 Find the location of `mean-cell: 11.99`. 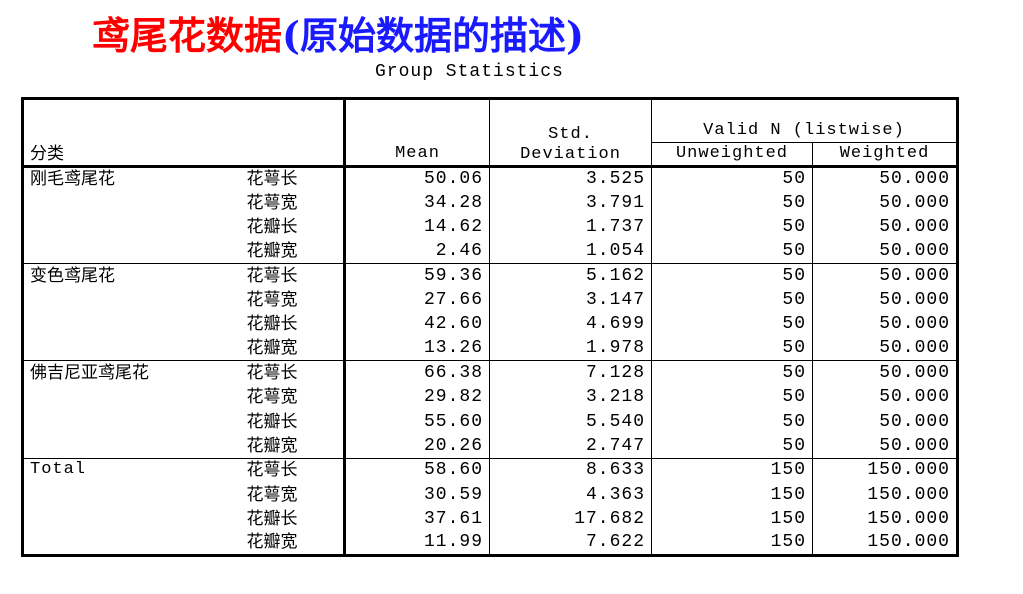

mean-cell: 11.99 is located at coordinates (416, 543).